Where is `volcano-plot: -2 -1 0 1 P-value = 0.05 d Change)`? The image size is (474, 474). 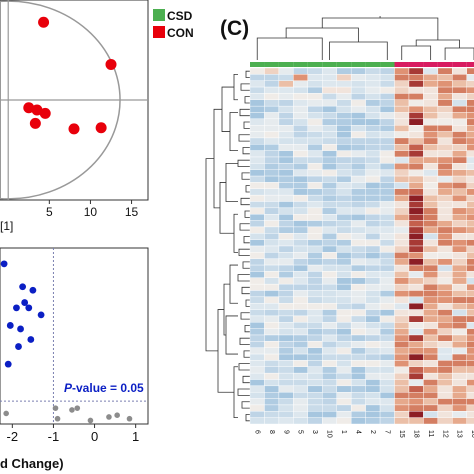 volcano-plot: -2 -1 0 1 P-value = 0.05 d Change) is located at coordinates (74, 359).